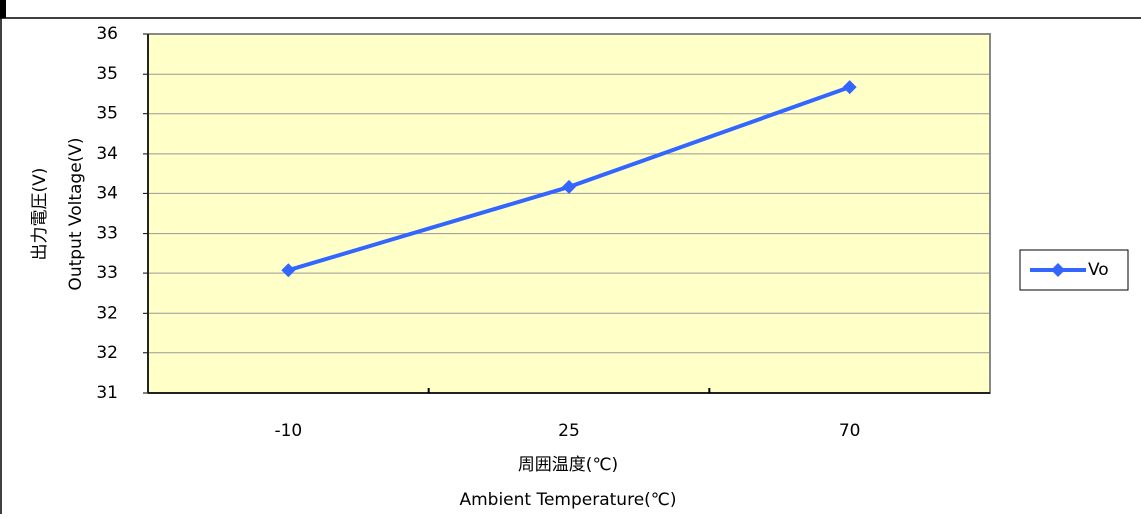  I want to click on y-title: 出力電圧(V), so click(40, 214).